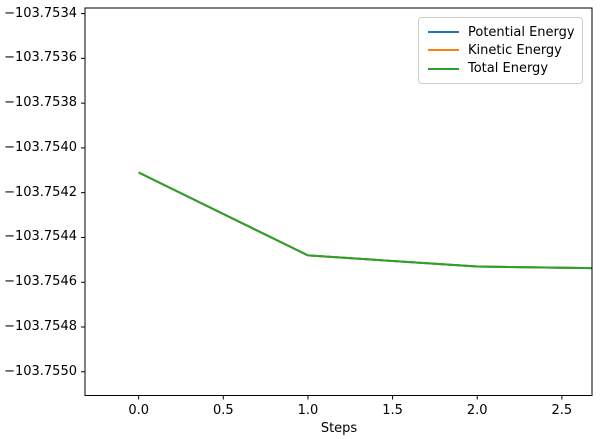 This screenshot has height=439, width=604. Describe the element at coordinates (562, 410) in the screenshot. I see `x-tick-label: 2.5` at that location.